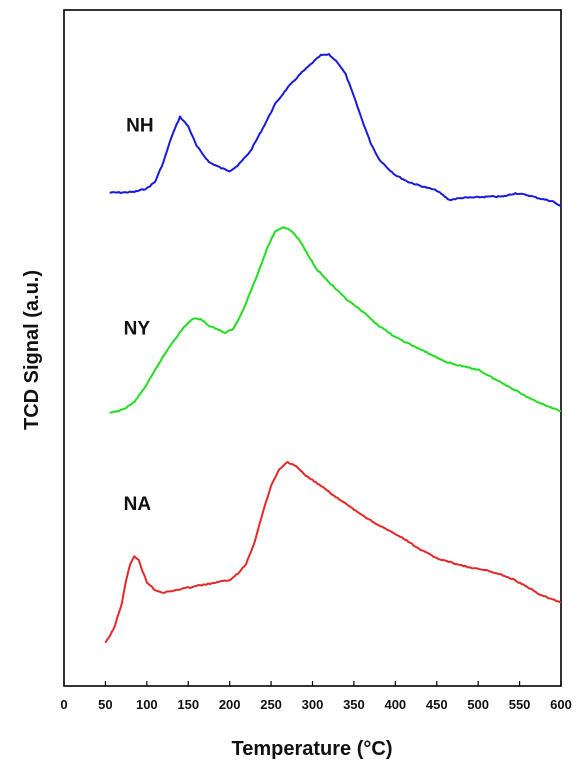 The width and height of the screenshot is (579, 761). I want to click on x-tick-label: 400, so click(395, 704).